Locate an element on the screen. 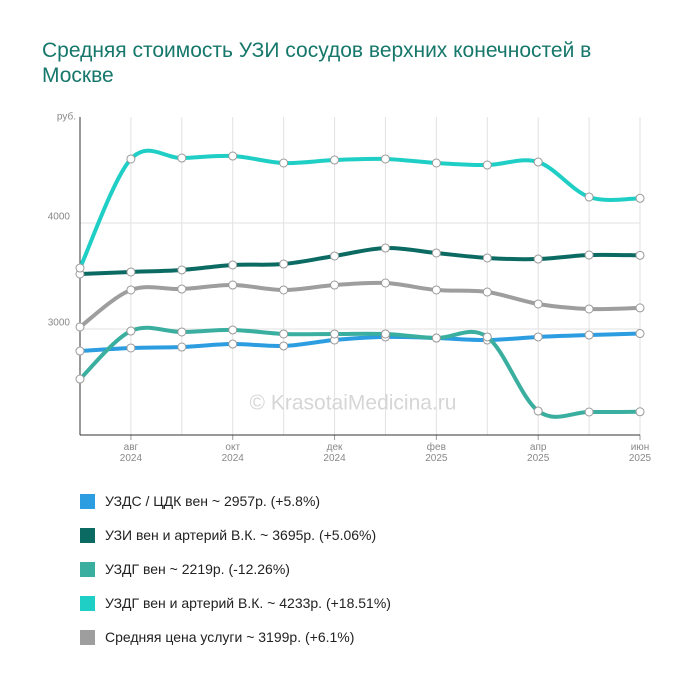 This screenshot has width=700, height=680. y-unit: руб. is located at coordinates (66, 117).